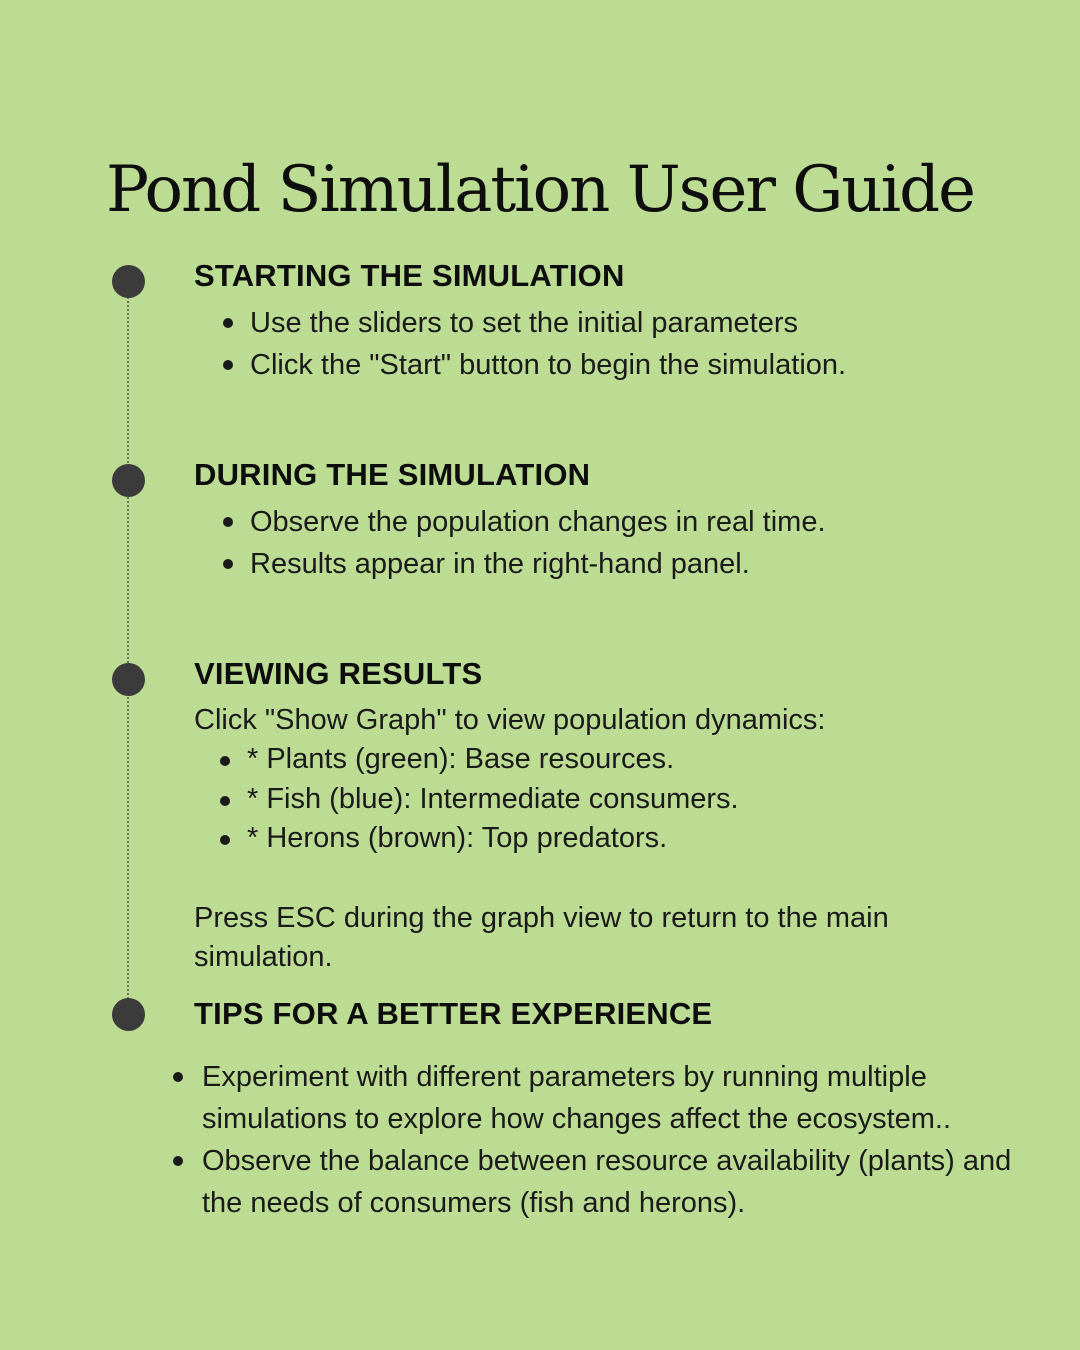  Describe the element at coordinates (624, 839) in the screenshot. I see `list-item: * Herons (brown): Top predators.` at that location.